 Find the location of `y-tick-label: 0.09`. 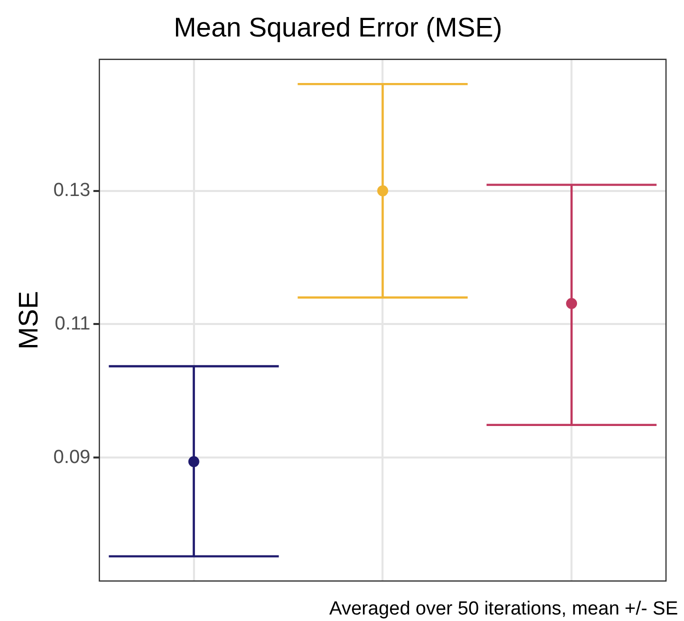

y-tick-label: 0.09 is located at coordinates (71, 457).